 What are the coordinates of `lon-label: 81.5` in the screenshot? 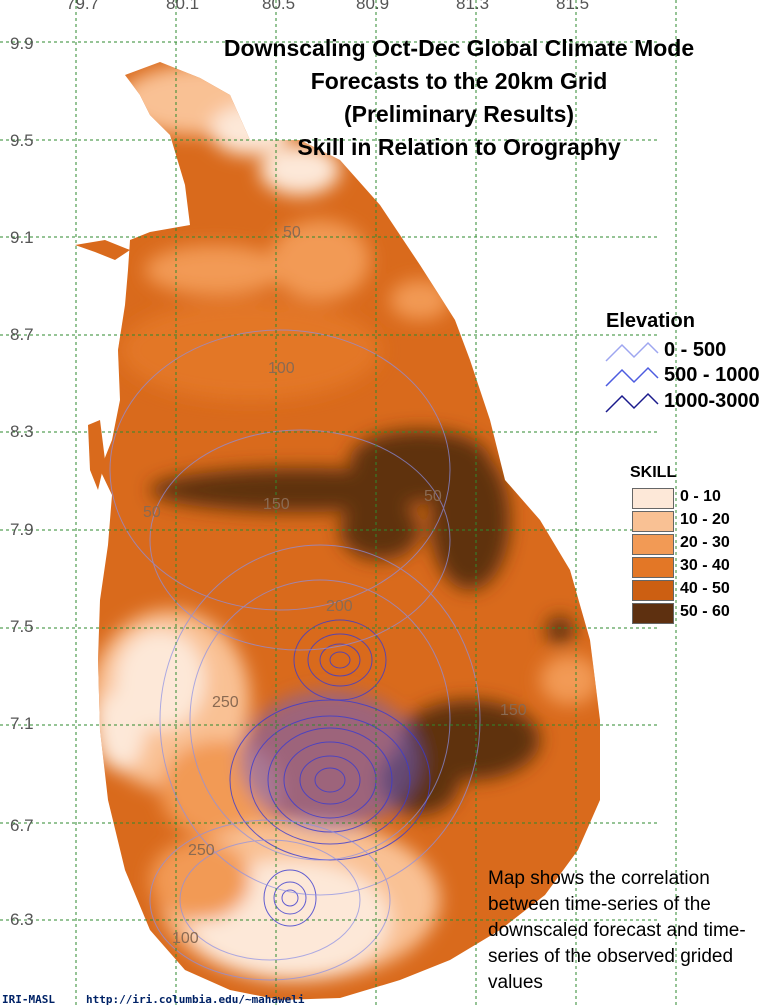 It's located at (573, 6).